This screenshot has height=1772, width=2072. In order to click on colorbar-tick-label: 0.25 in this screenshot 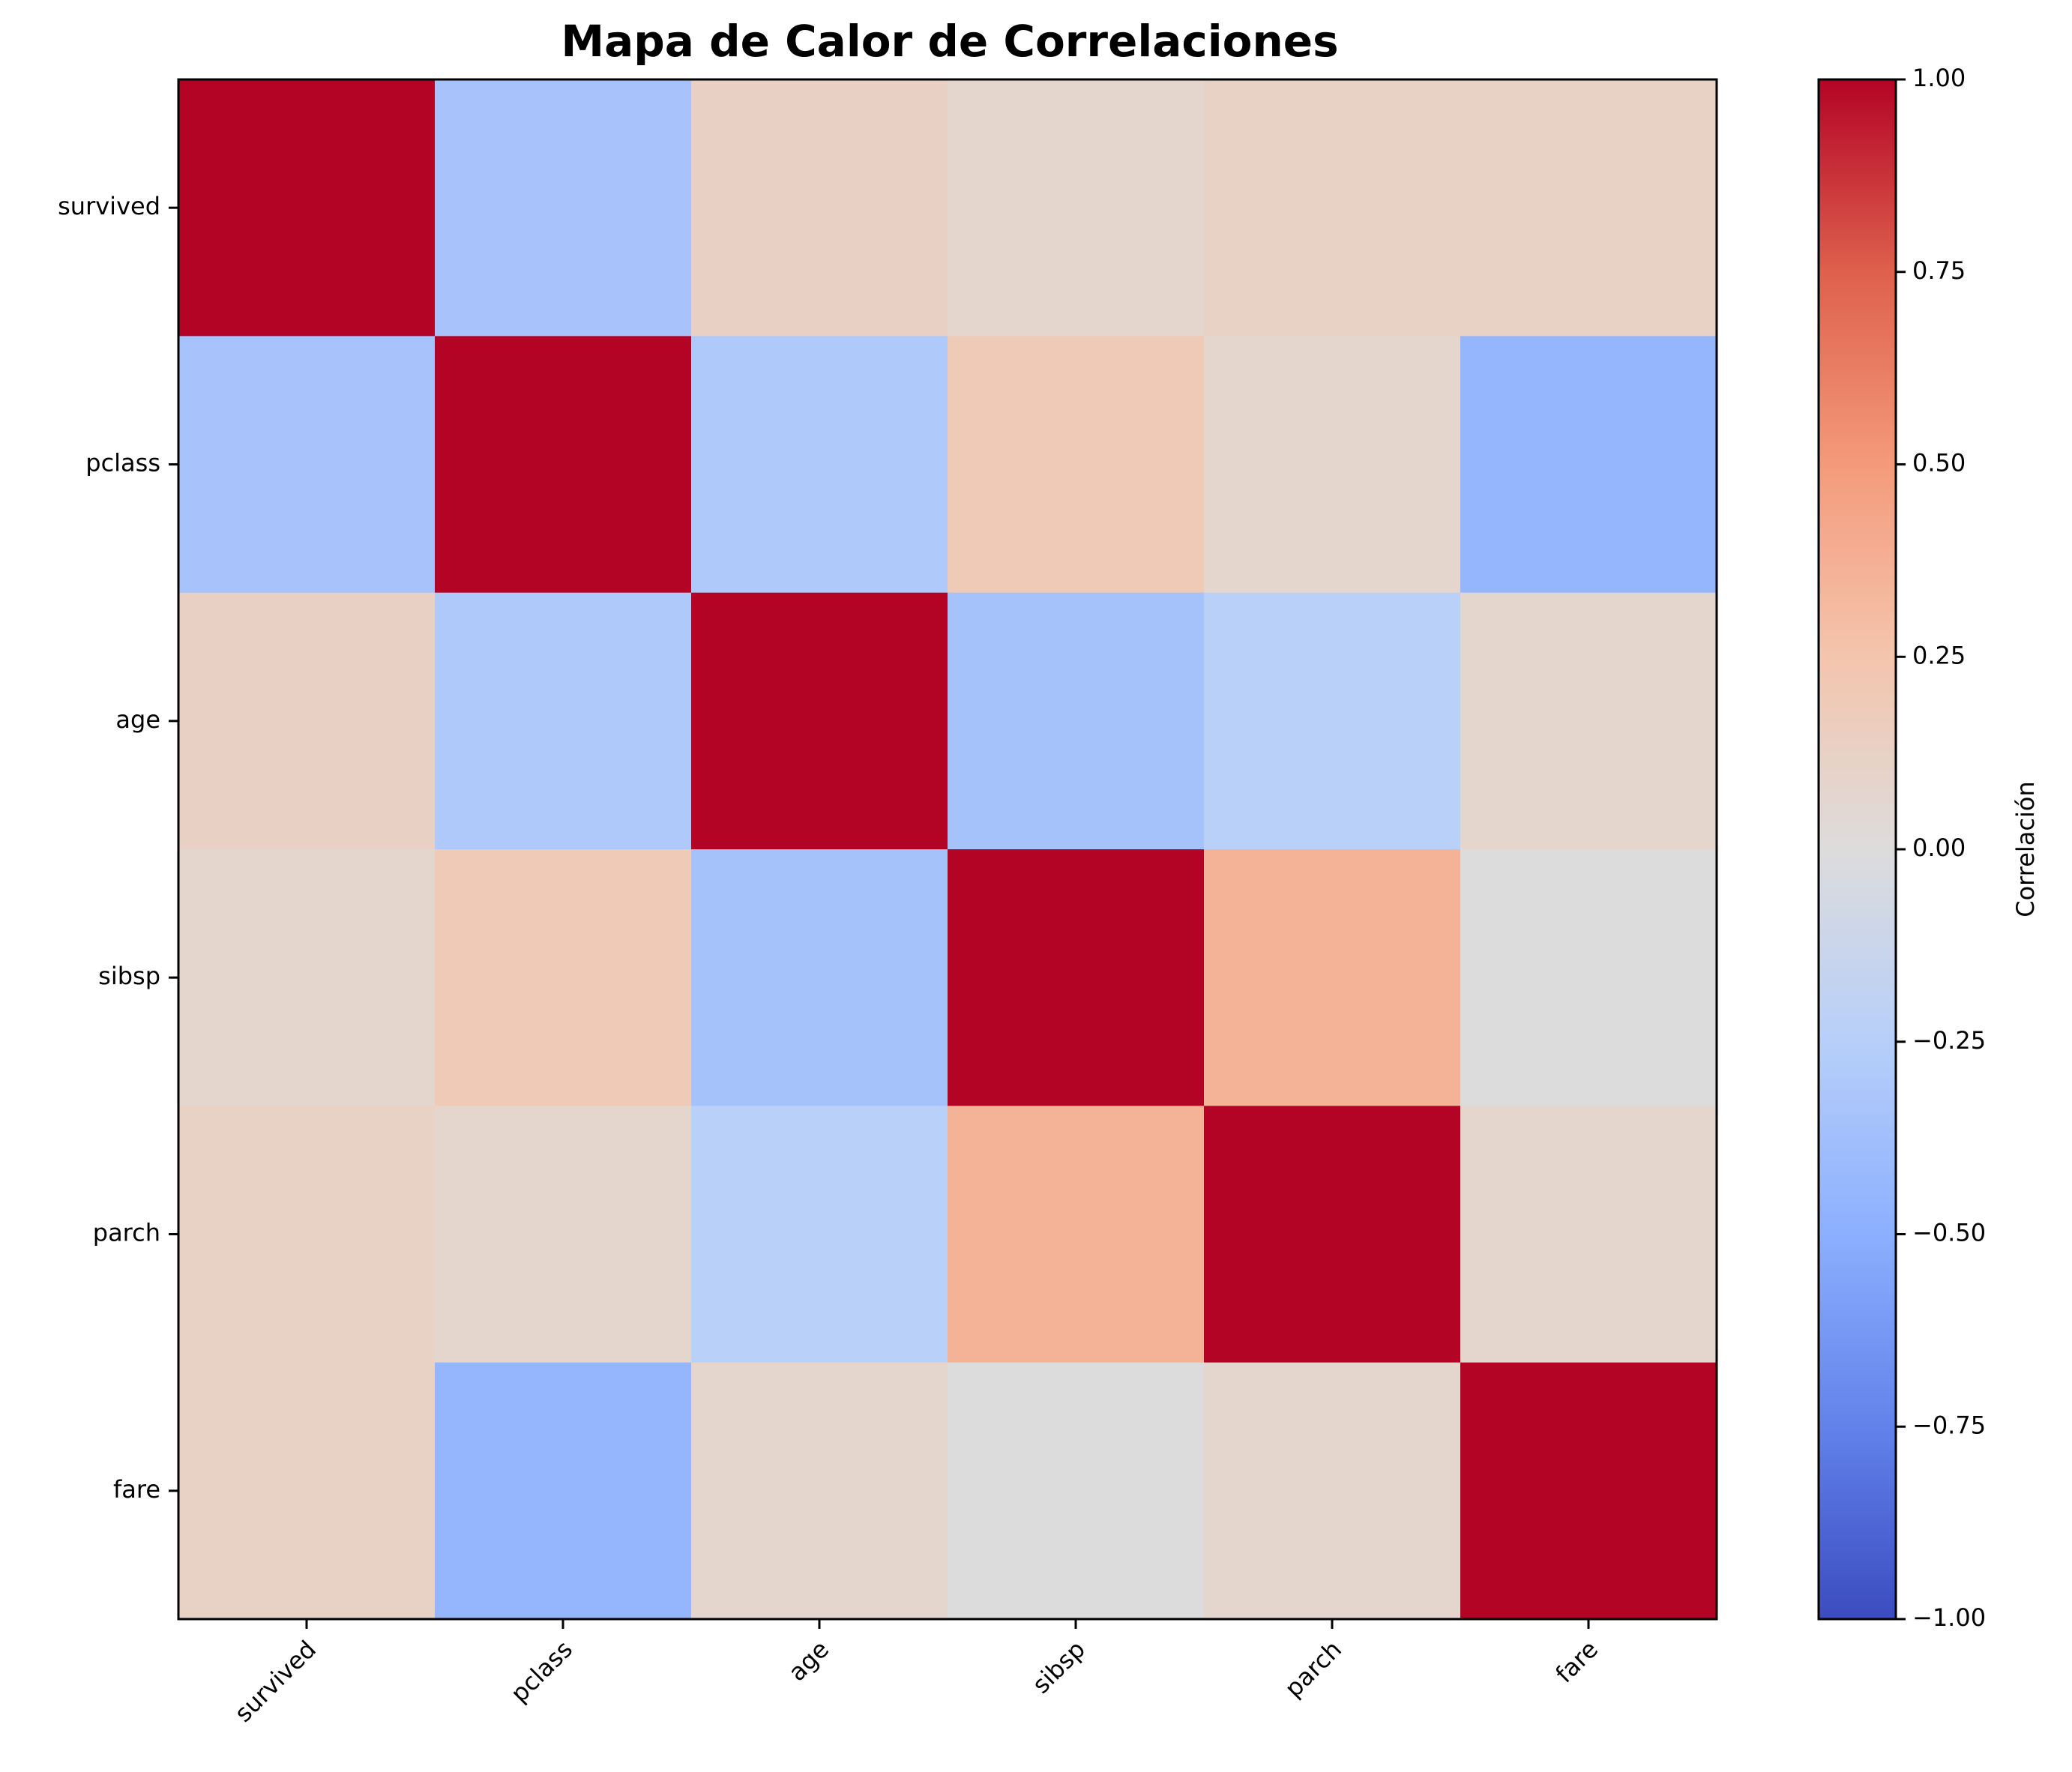, I will do `click(1939, 655)`.